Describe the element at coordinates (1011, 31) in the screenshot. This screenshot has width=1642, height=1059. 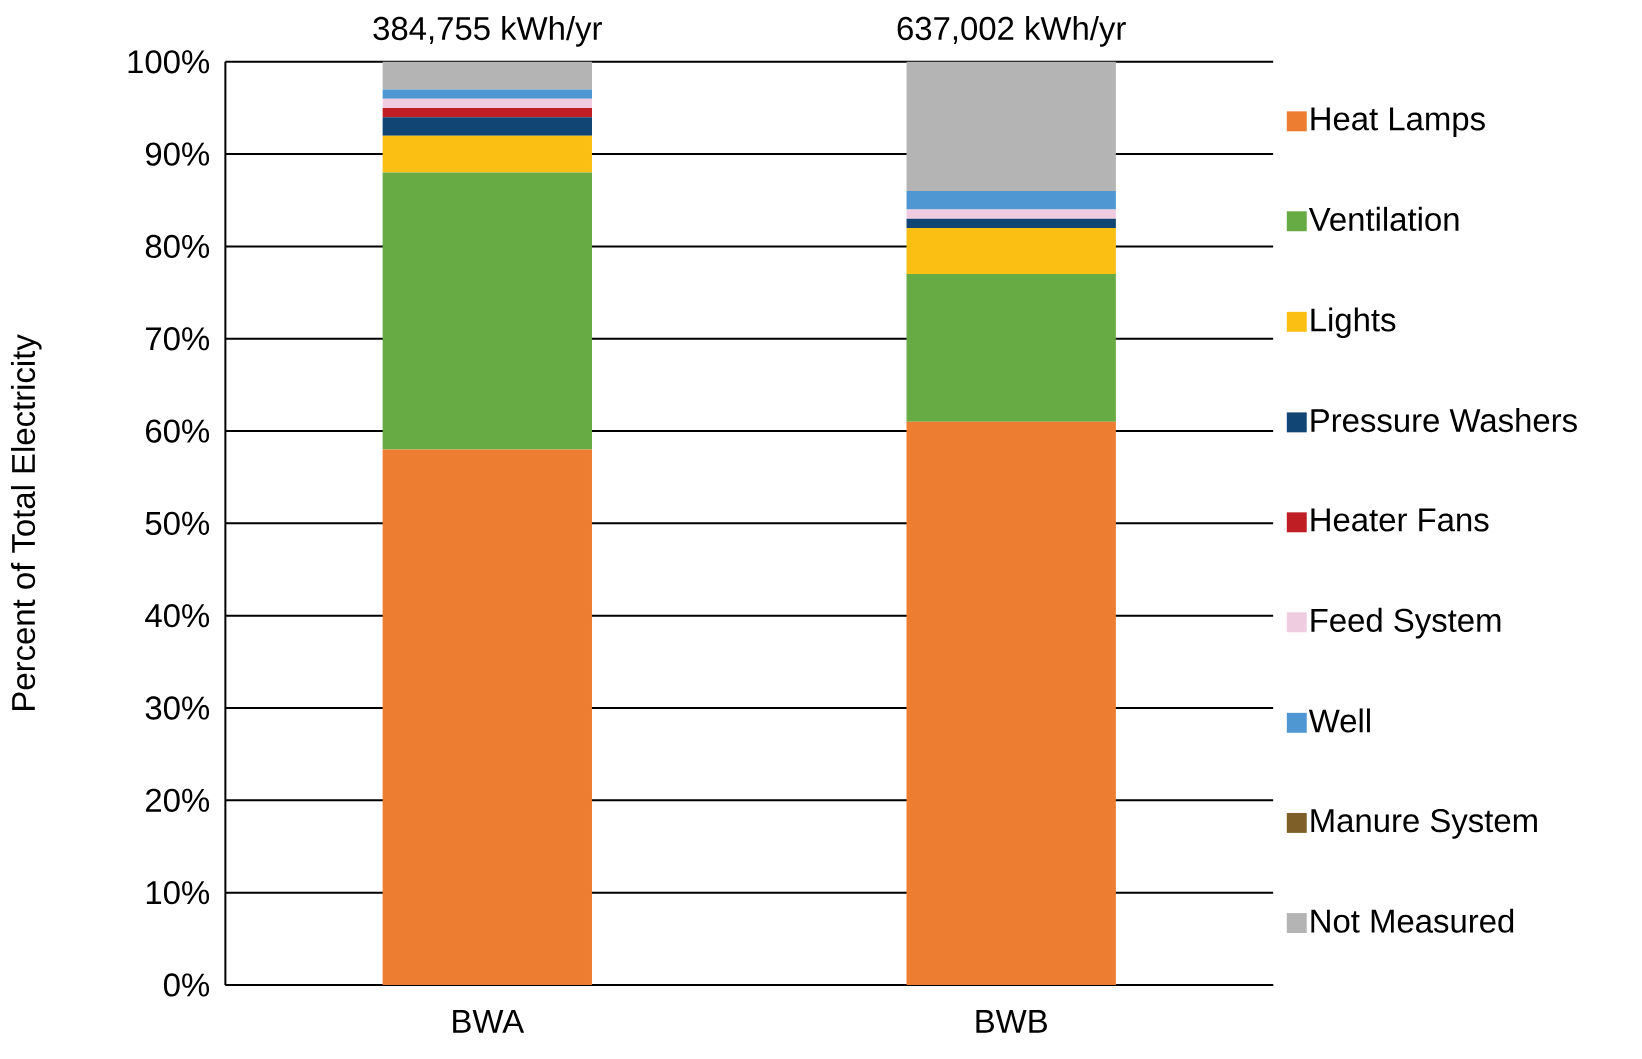
I see `annotation: 637,002 kWh/yr` at that location.